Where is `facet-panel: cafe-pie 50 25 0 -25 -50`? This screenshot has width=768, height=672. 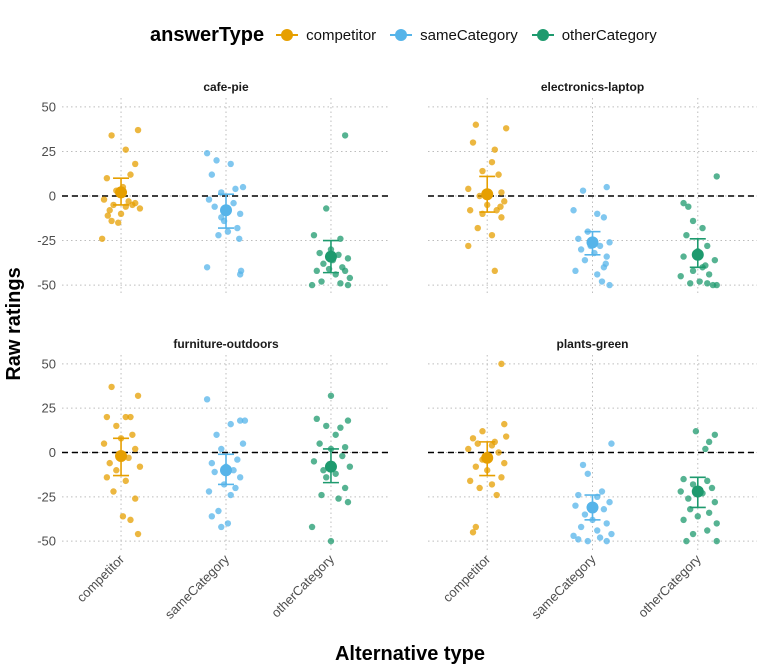
facet-panel: cafe-pie 50 25 0 -25 -50 is located at coordinates (213, 187).